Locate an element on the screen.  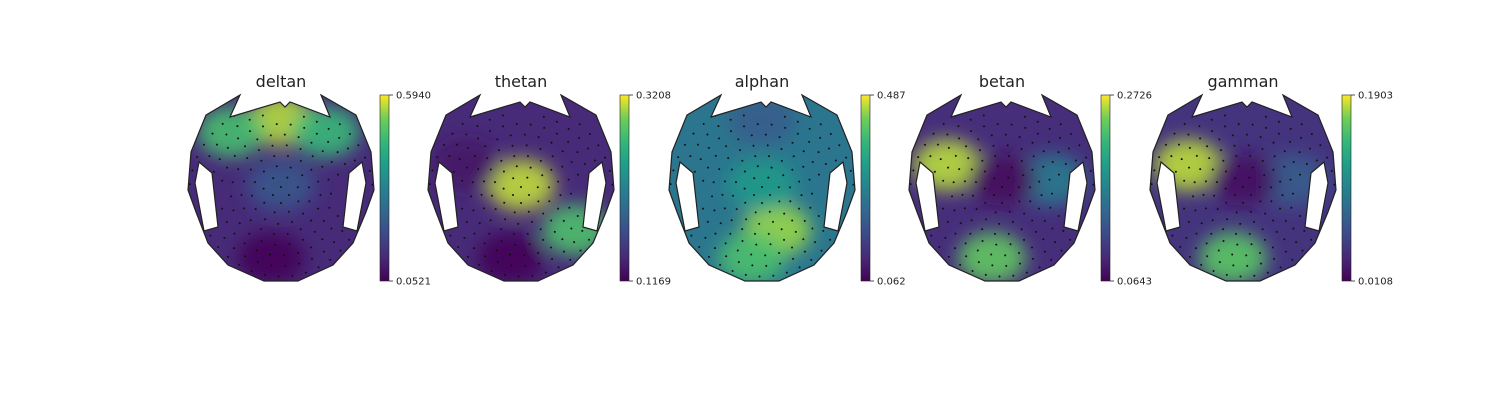
colorbar-max-label: 0.3208 is located at coordinates (653, 96).